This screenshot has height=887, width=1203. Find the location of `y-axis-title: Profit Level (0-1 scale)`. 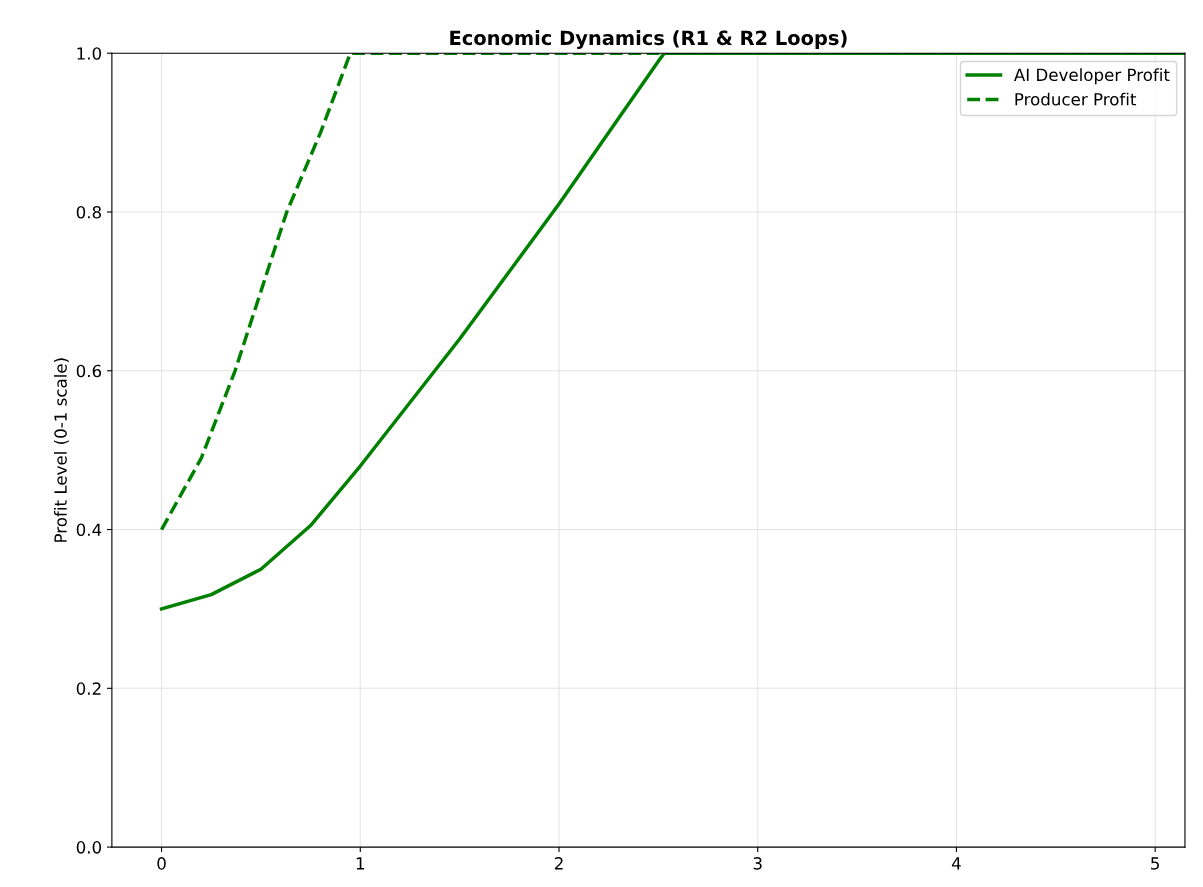

y-axis-title: Profit Level (0-1 scale) is located at coordinates (61, 450).